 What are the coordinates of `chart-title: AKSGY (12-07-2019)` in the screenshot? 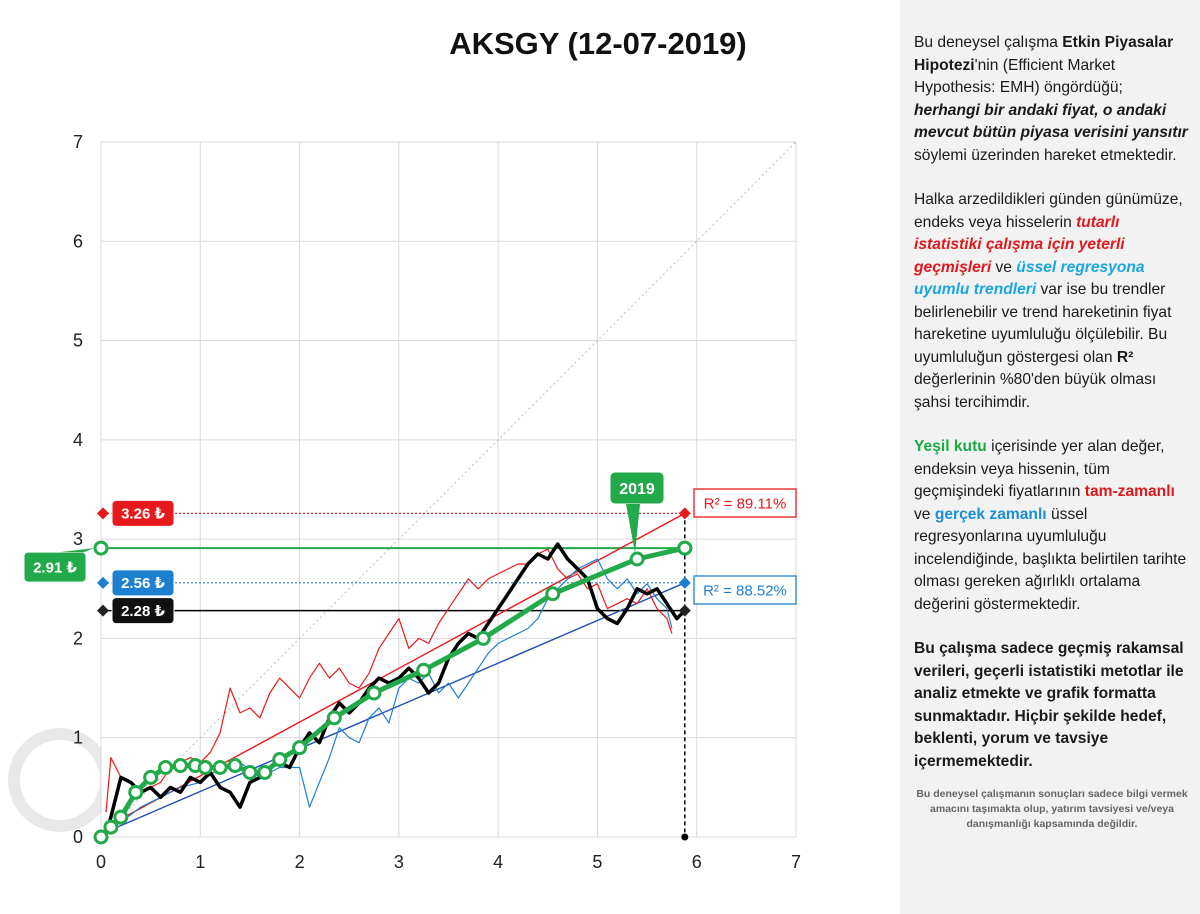 It's located at (598, 43).